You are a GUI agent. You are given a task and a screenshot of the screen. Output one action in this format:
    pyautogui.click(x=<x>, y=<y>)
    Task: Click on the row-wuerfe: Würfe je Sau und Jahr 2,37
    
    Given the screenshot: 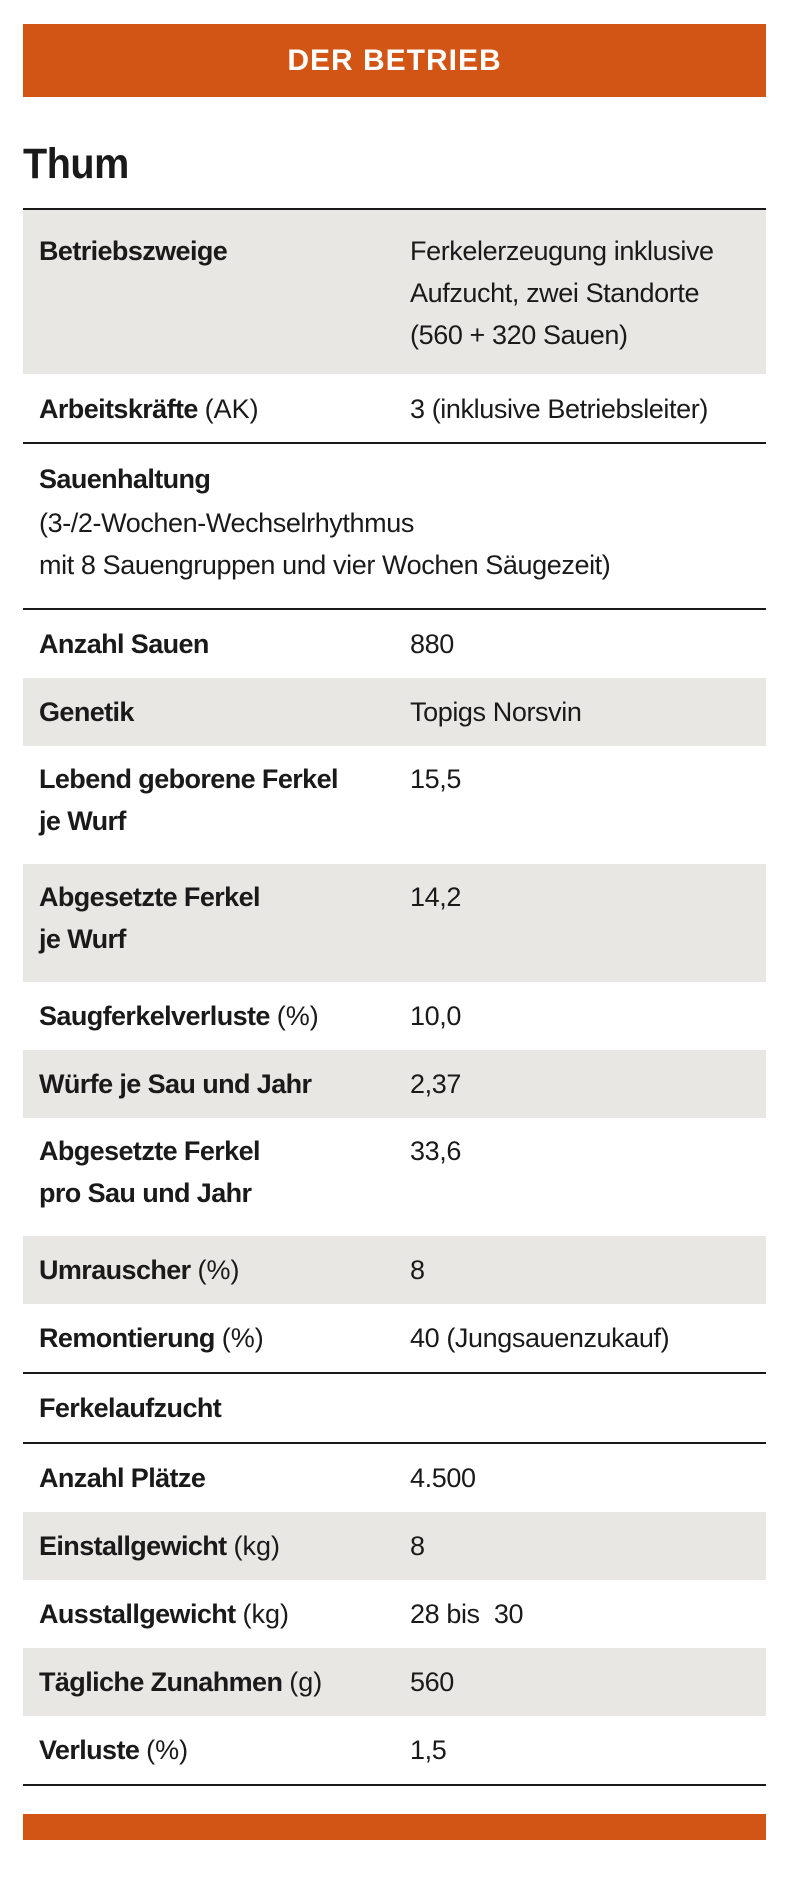 What is the action you would take?
    pyautogui.click(x=394, y=1084)
    